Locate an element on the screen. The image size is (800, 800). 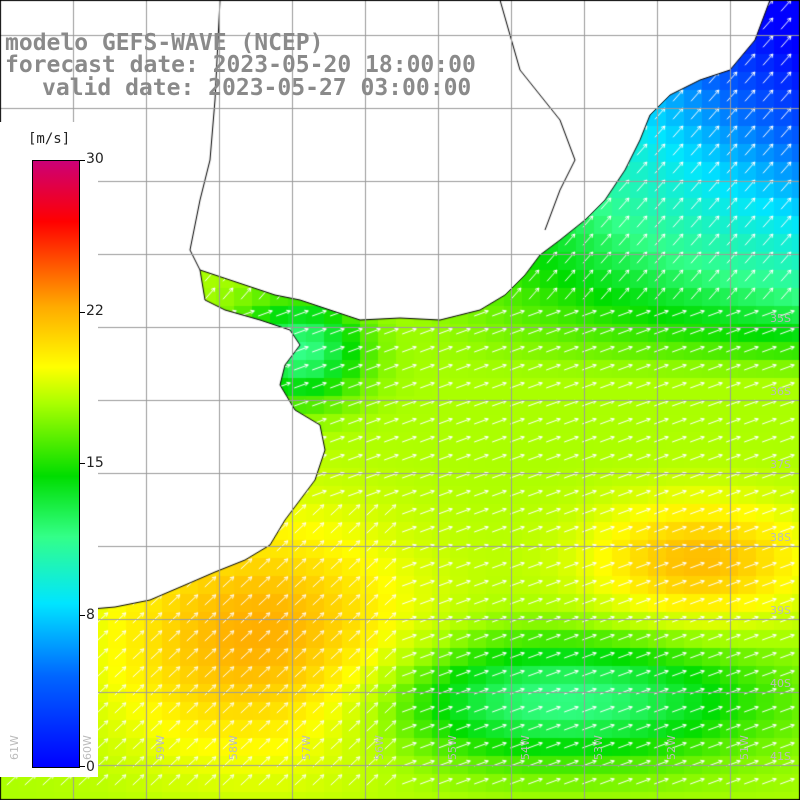
latitude-label: 35S is located at coordinates (780, 318).